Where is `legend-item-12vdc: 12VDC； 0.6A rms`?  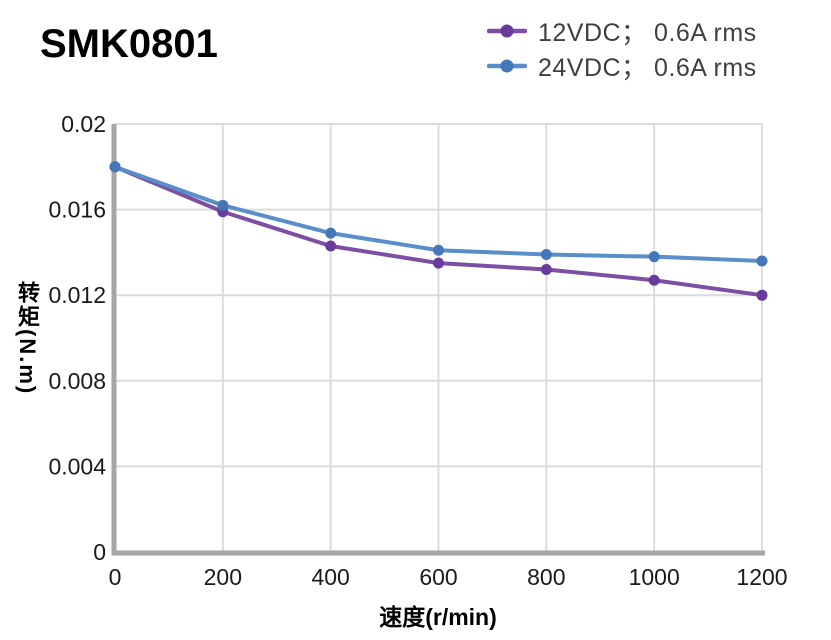
legend-item-12vdc: 12VDC； 0.6A rms is located at coordinates (622, 30).